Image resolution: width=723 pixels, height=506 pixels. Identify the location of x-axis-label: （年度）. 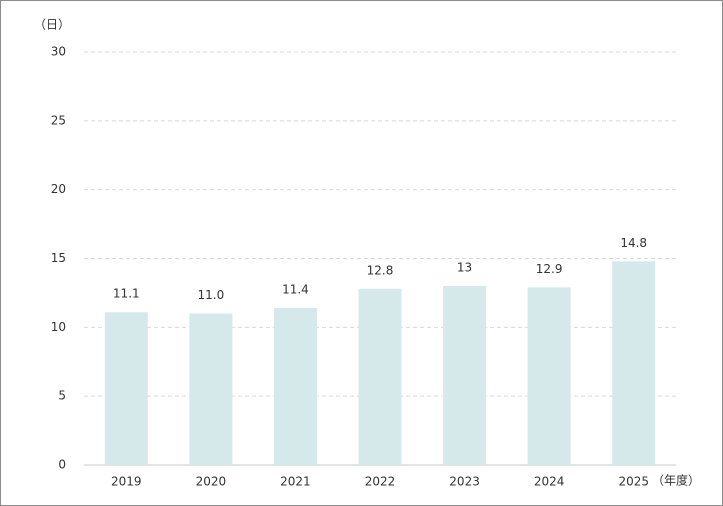
(676, 480).